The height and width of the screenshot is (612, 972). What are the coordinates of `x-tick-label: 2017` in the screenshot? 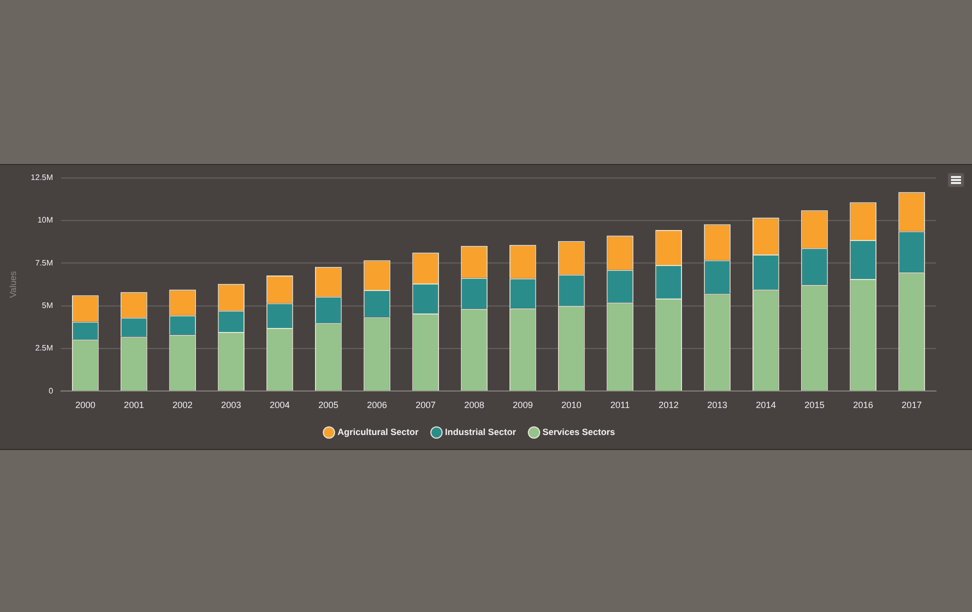 It's located at (912, 405).